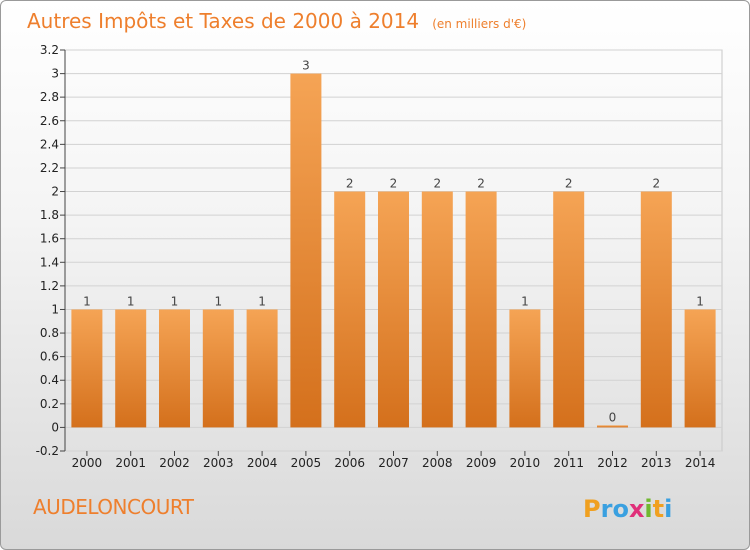  What do you see at coordinates (49, 168) in the screenshot?
I see `y-tick-label: 2.2` at bounding box center [49, 168].